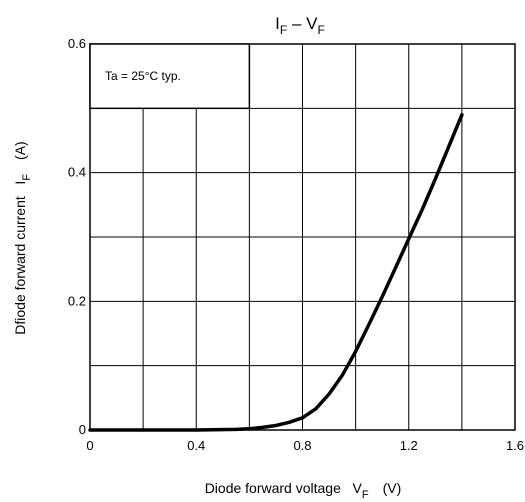 The height and width of the screenshot is (502, 525). I want to click on x-axis-label: Diode forward voltage VF (V), so click(303, 490).